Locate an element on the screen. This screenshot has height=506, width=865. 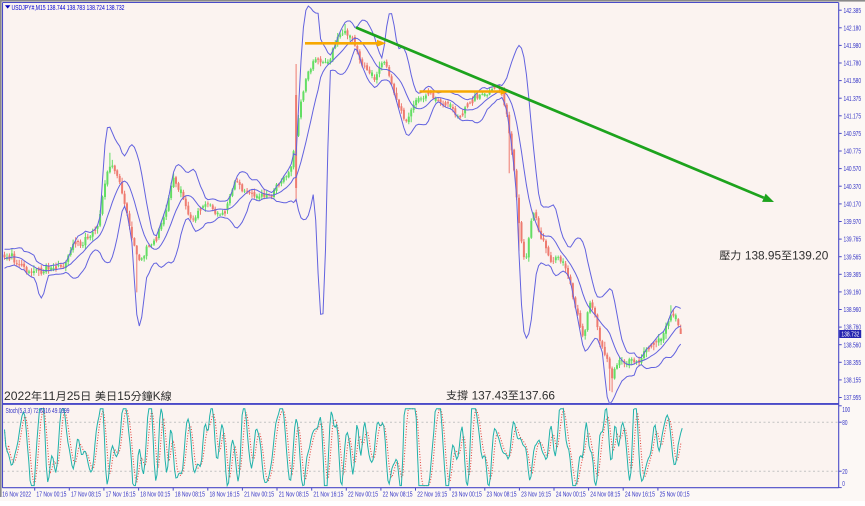
svg-text: 140.775 is located at coordinates (853, 151).